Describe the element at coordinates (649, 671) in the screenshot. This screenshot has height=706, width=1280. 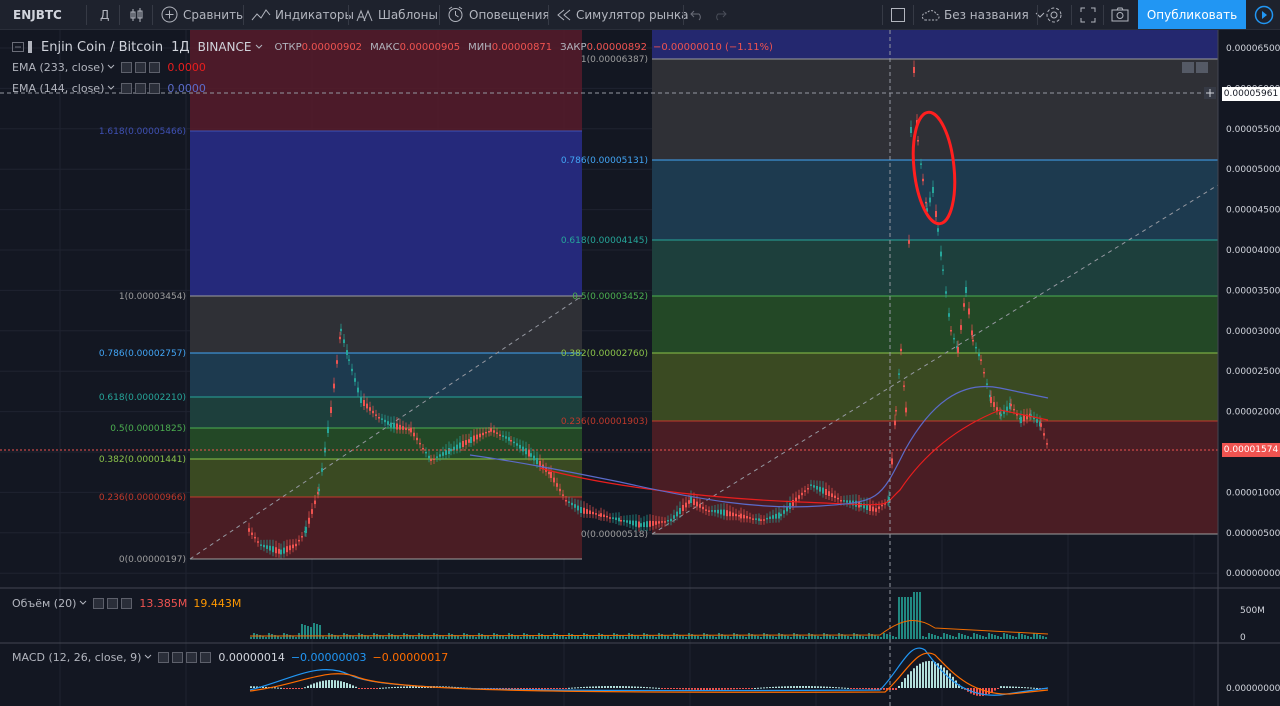
I see `macd-line` at that location.